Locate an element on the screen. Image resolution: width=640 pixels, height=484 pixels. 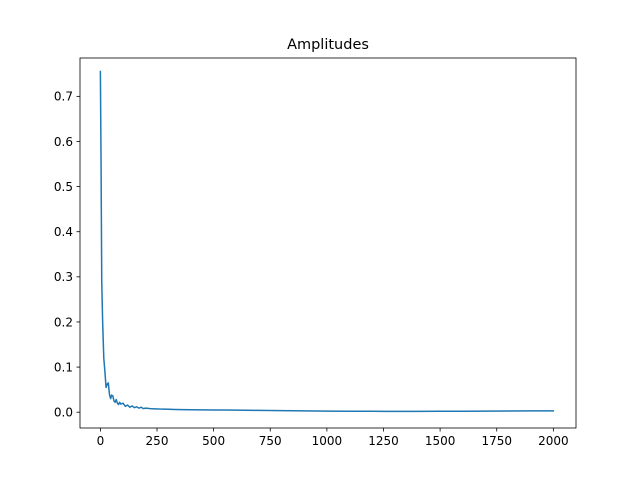
x-axis: 0 250 500 750 1000 1250 1500 1750 2000 is located at coordinates (333, 438).